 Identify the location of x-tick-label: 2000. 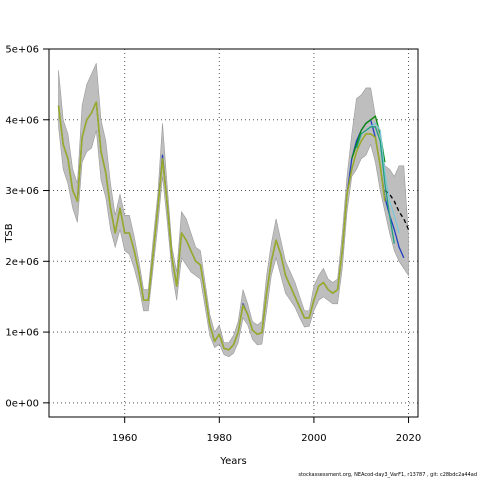
(313, 438).